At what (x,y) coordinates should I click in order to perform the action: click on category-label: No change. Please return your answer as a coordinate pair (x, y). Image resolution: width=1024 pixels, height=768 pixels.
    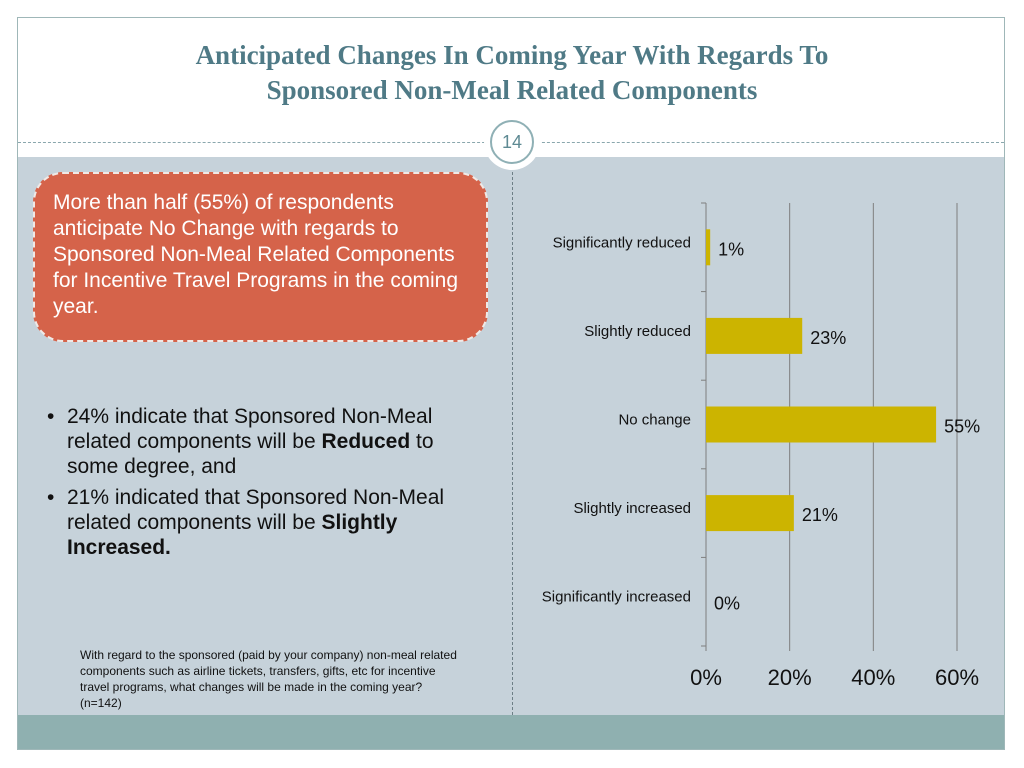
    Looking at the image, I should click on (654, 420).